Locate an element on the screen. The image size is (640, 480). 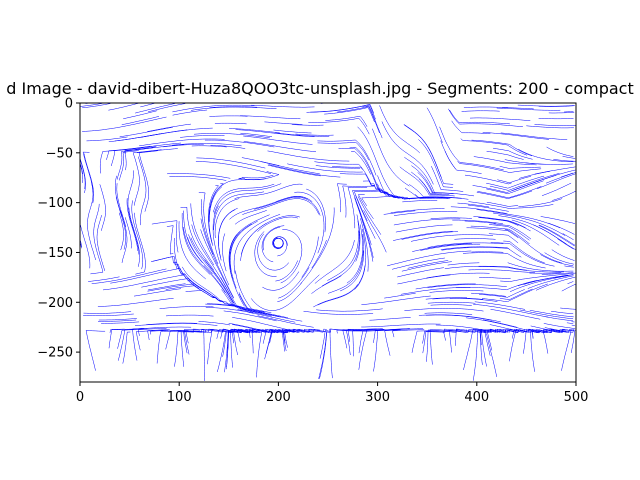
y-tick-label: −100 is located at coordinates (55, 203).